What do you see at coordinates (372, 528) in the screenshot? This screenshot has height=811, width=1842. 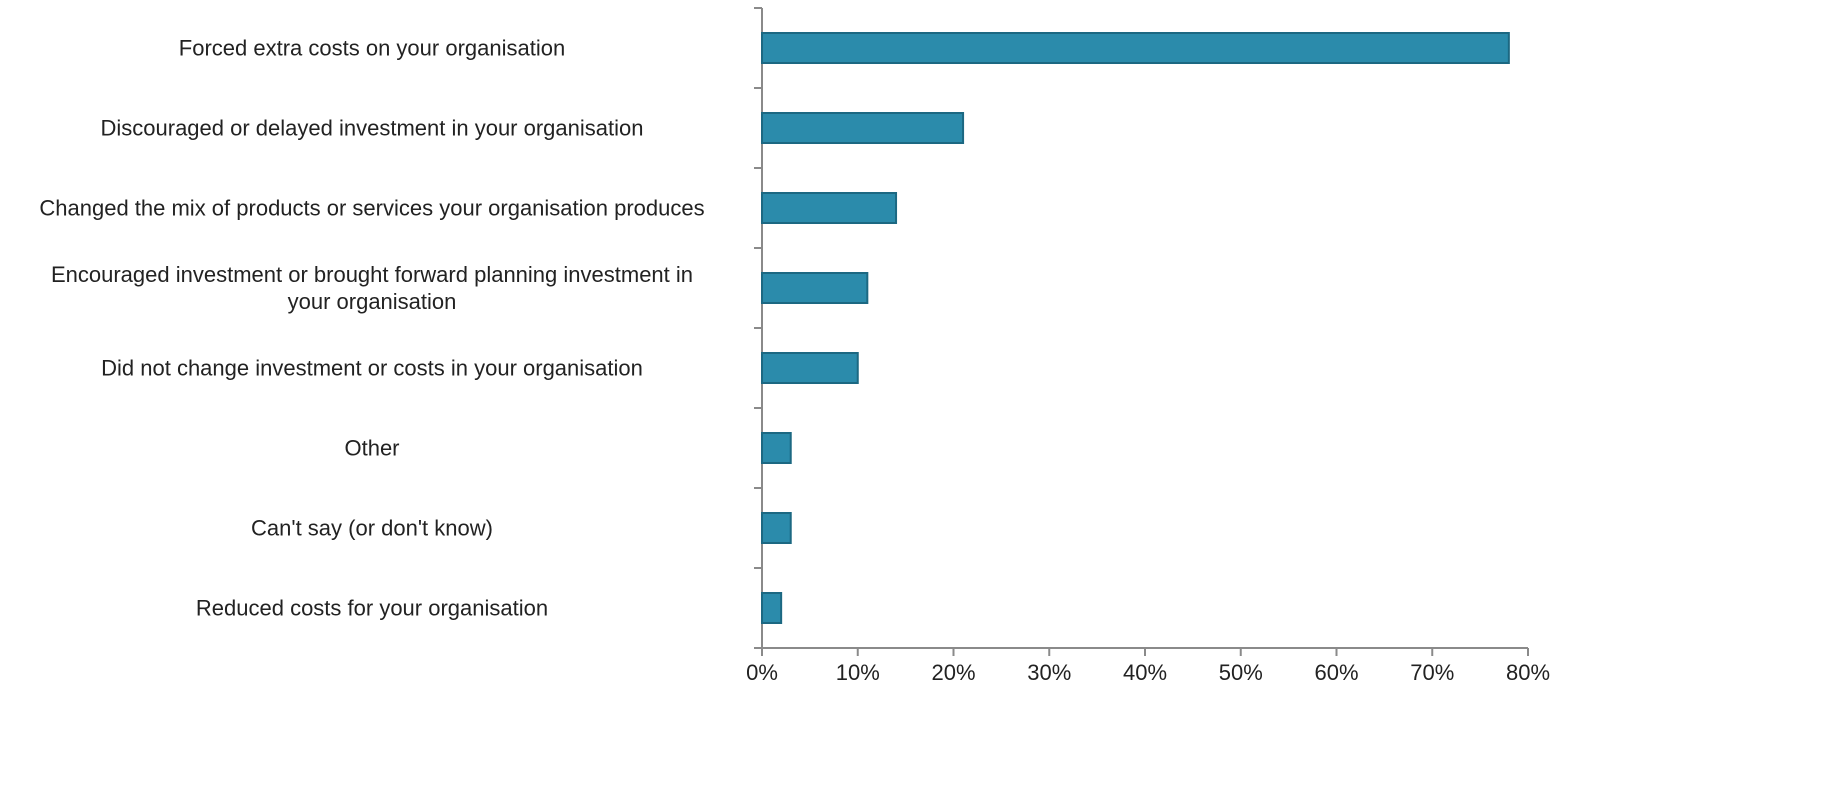 I see `y-tick-label: Can't say (or don't know)` at bounding box center [372, 528].